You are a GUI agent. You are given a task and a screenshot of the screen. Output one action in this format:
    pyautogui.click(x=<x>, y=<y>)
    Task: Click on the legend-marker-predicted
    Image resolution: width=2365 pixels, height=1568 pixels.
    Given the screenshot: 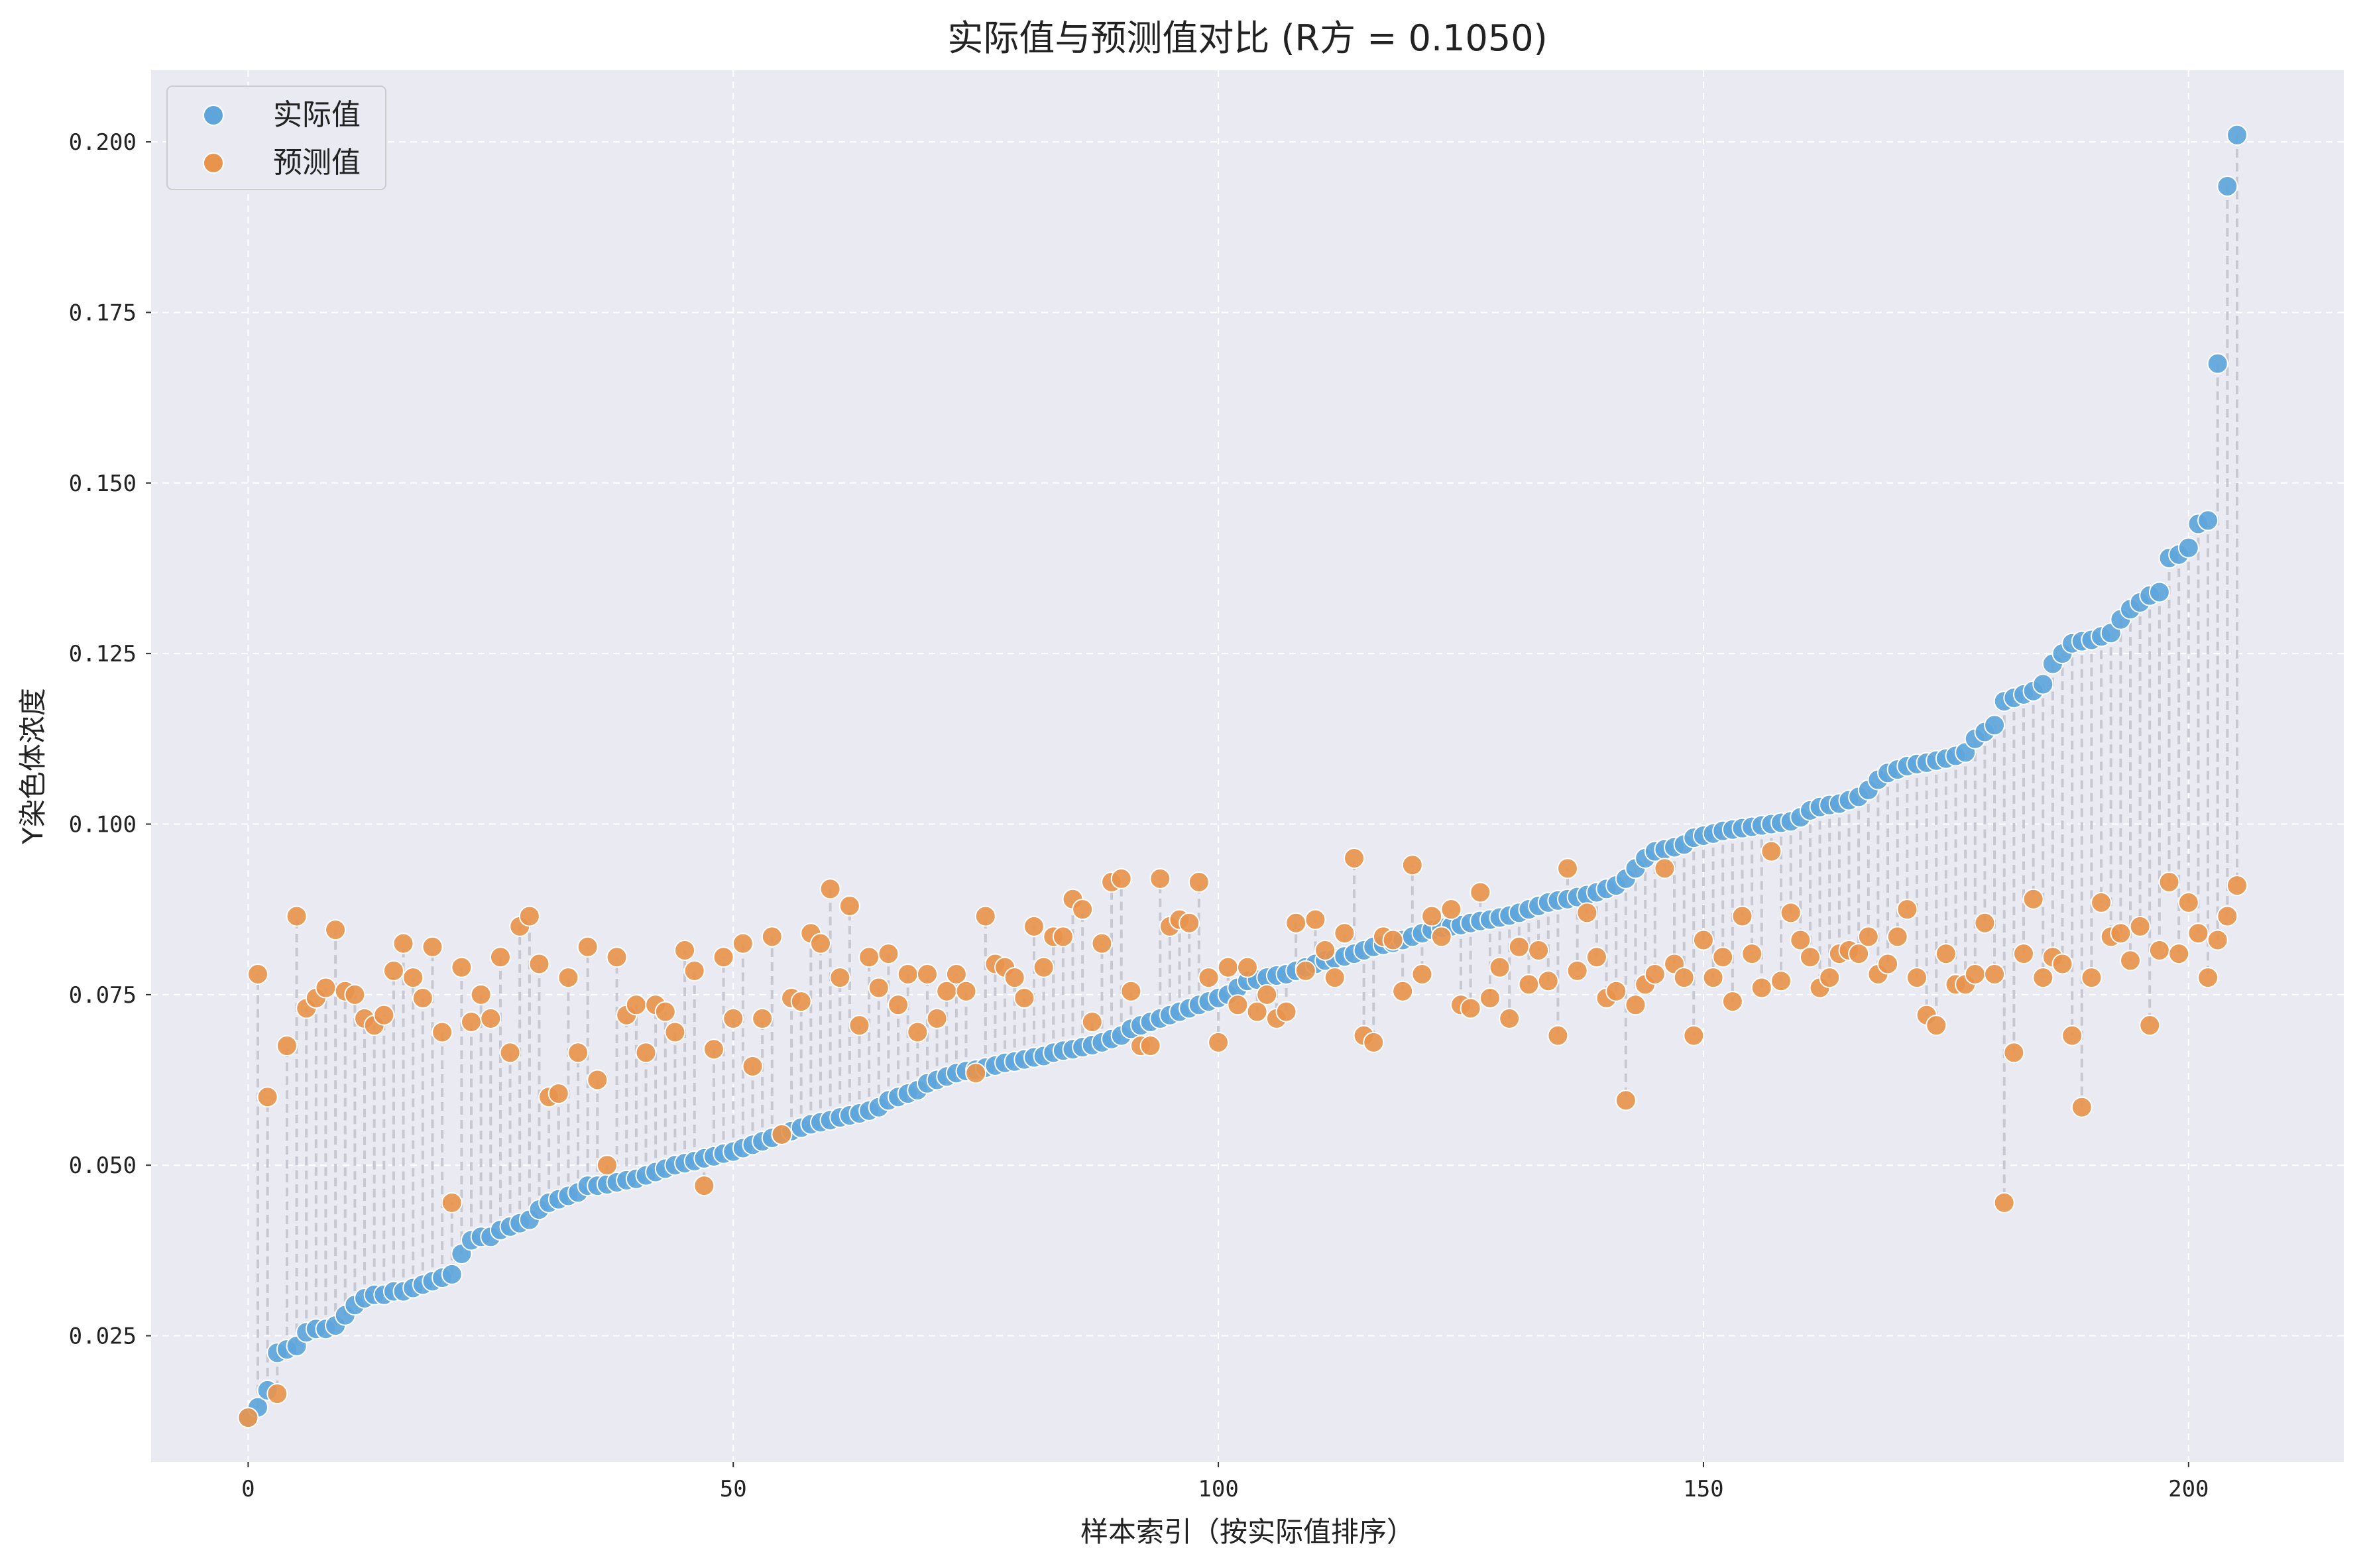 What is the action you would take?
    pyautogui.click(x=213, y=163)
    